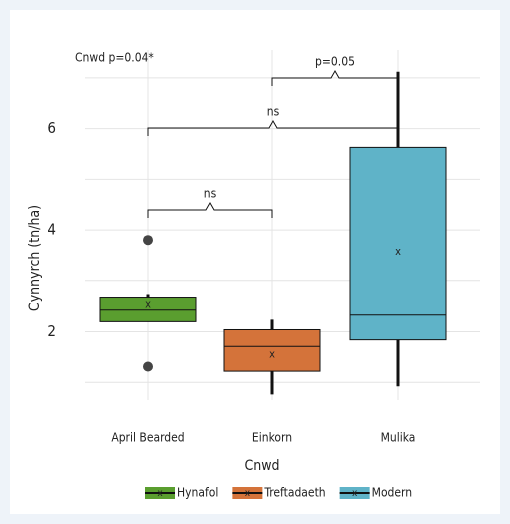  I want to click on legend-label: Hynafol, so click(197, 493).